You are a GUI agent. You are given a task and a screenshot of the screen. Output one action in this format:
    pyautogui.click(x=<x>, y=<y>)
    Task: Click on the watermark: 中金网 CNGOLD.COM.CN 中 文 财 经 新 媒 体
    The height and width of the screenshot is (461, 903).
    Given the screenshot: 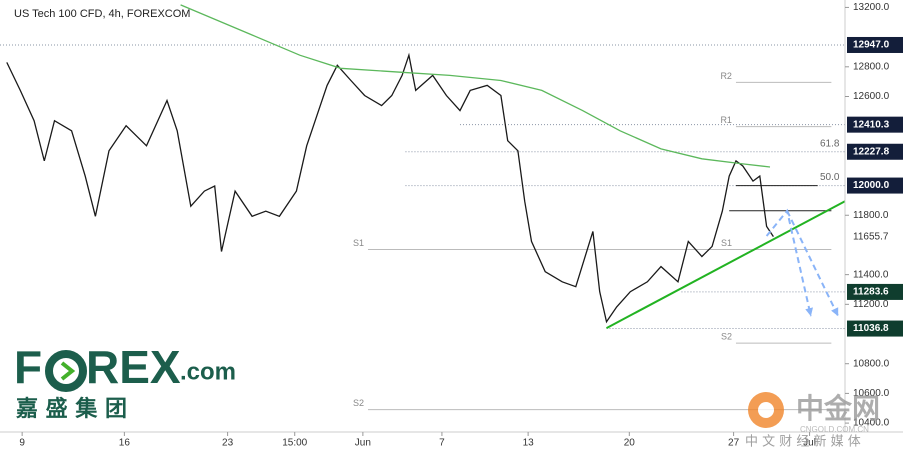 What is the action you would take?
    pyautogui.click(x=812, y=421)
    